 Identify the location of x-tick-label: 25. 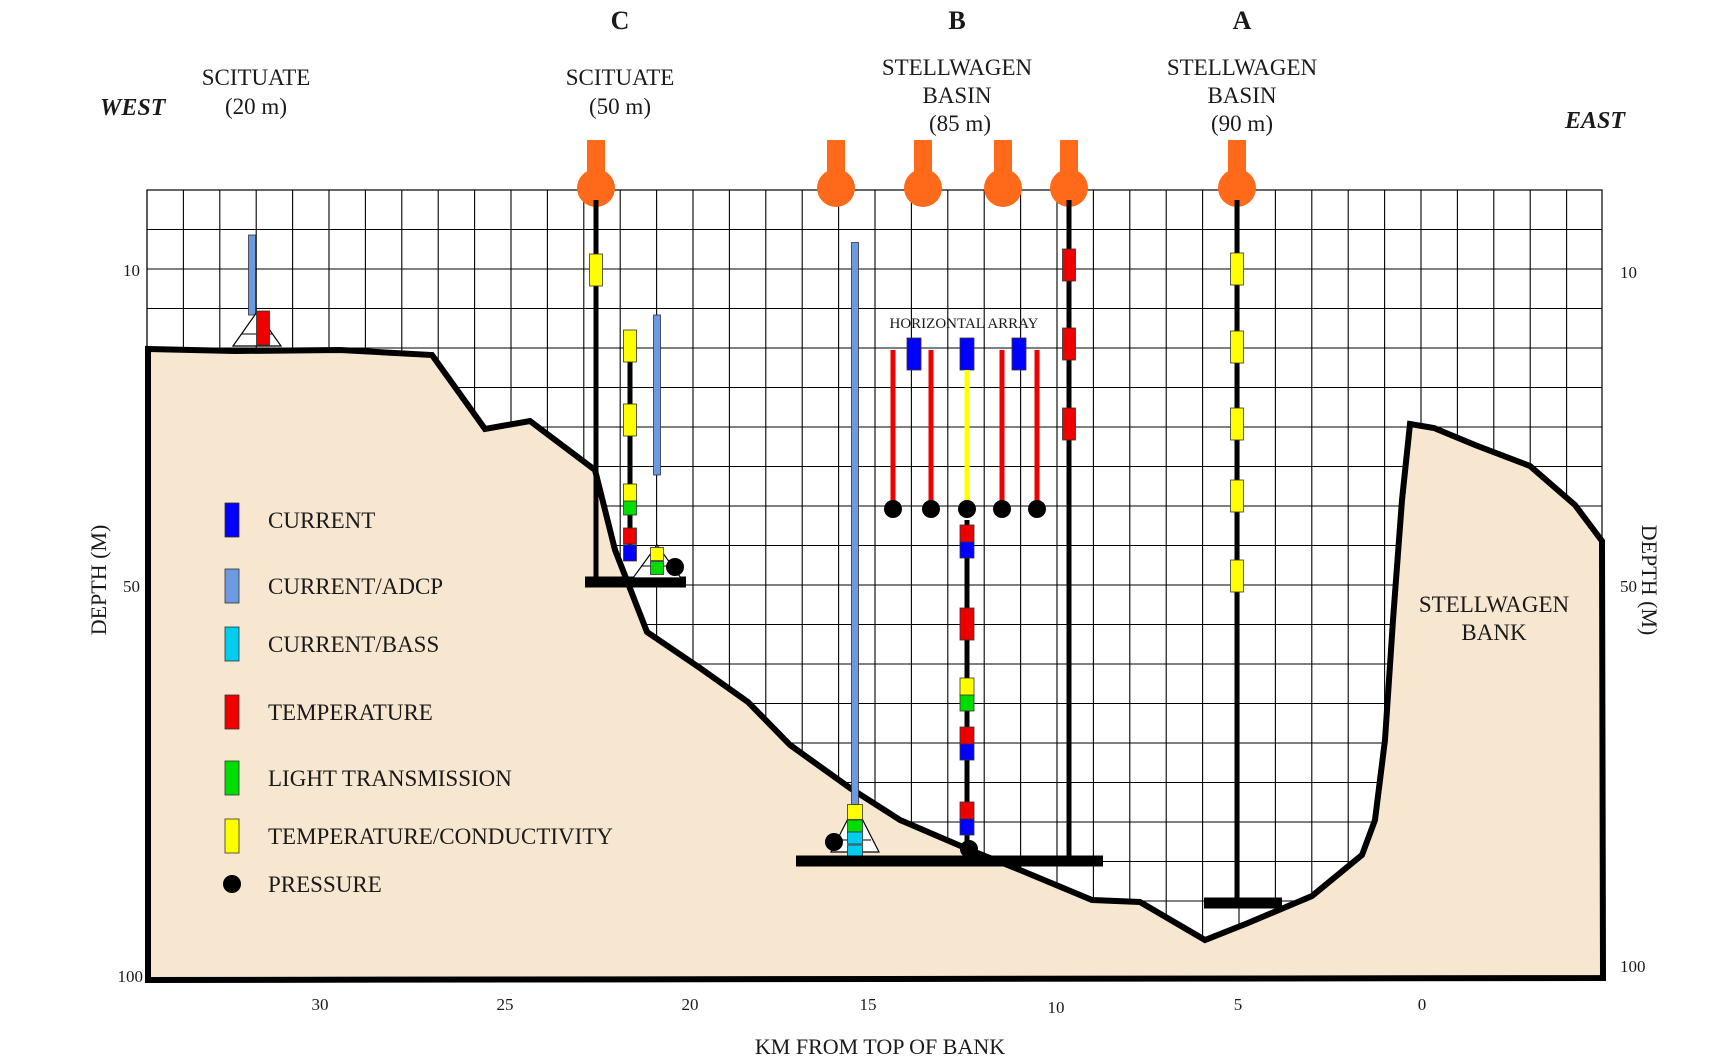
(505, 1004).